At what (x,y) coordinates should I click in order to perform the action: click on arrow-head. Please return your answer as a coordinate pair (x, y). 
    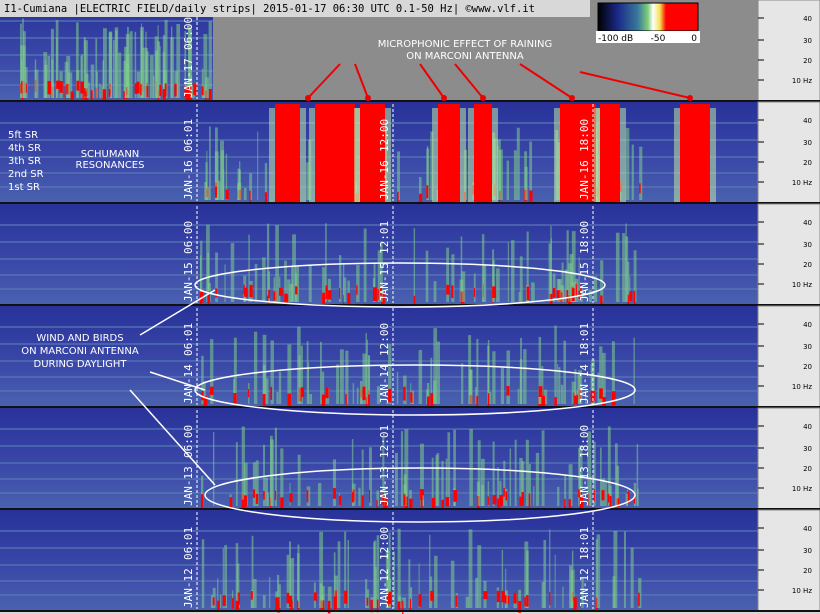
    Looking at the image, I should click on (483, 98).